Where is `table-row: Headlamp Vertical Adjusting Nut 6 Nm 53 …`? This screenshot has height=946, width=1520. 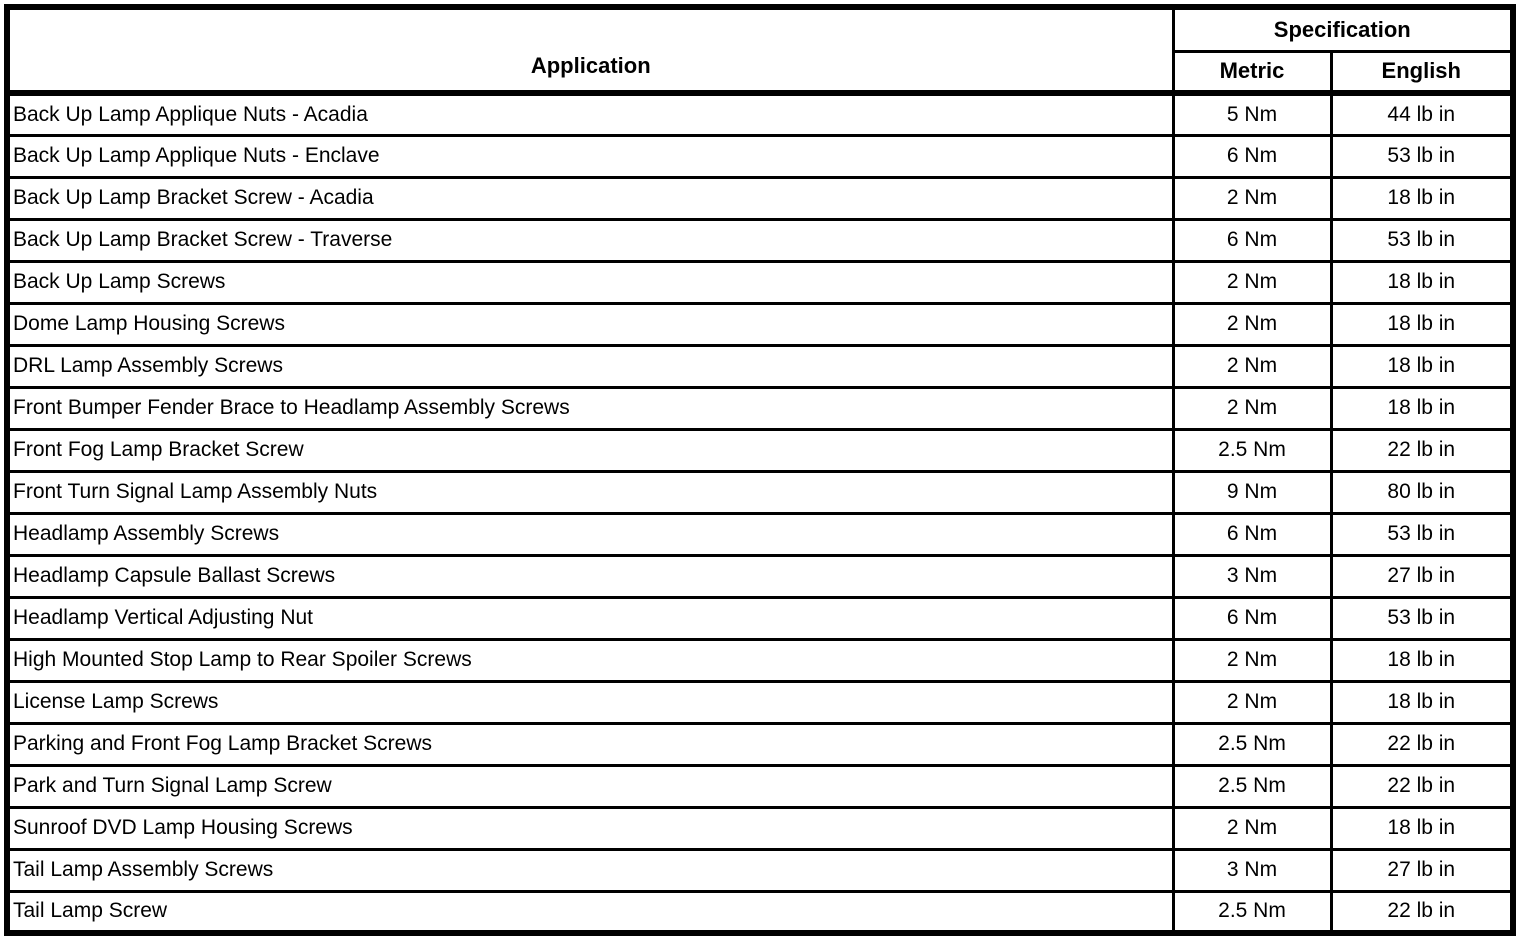 table-row: Headlamp Vertical Adjusting Nut 6 Nm 53 … is located at coordinates (760, 618).